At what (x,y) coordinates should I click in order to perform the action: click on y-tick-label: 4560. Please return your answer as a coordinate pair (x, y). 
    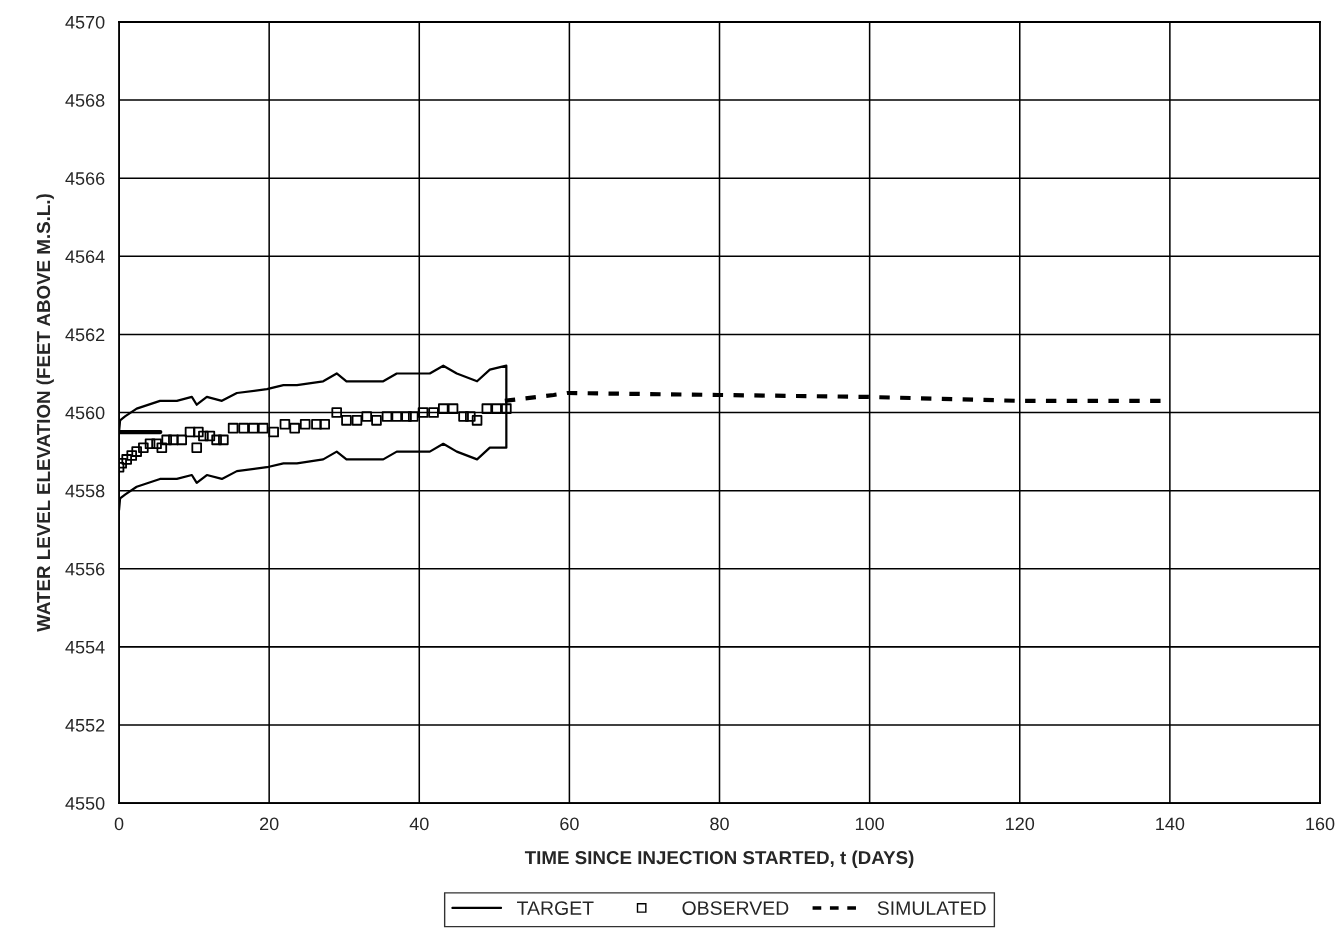
    Looking at the image, I should click on (85, 413).